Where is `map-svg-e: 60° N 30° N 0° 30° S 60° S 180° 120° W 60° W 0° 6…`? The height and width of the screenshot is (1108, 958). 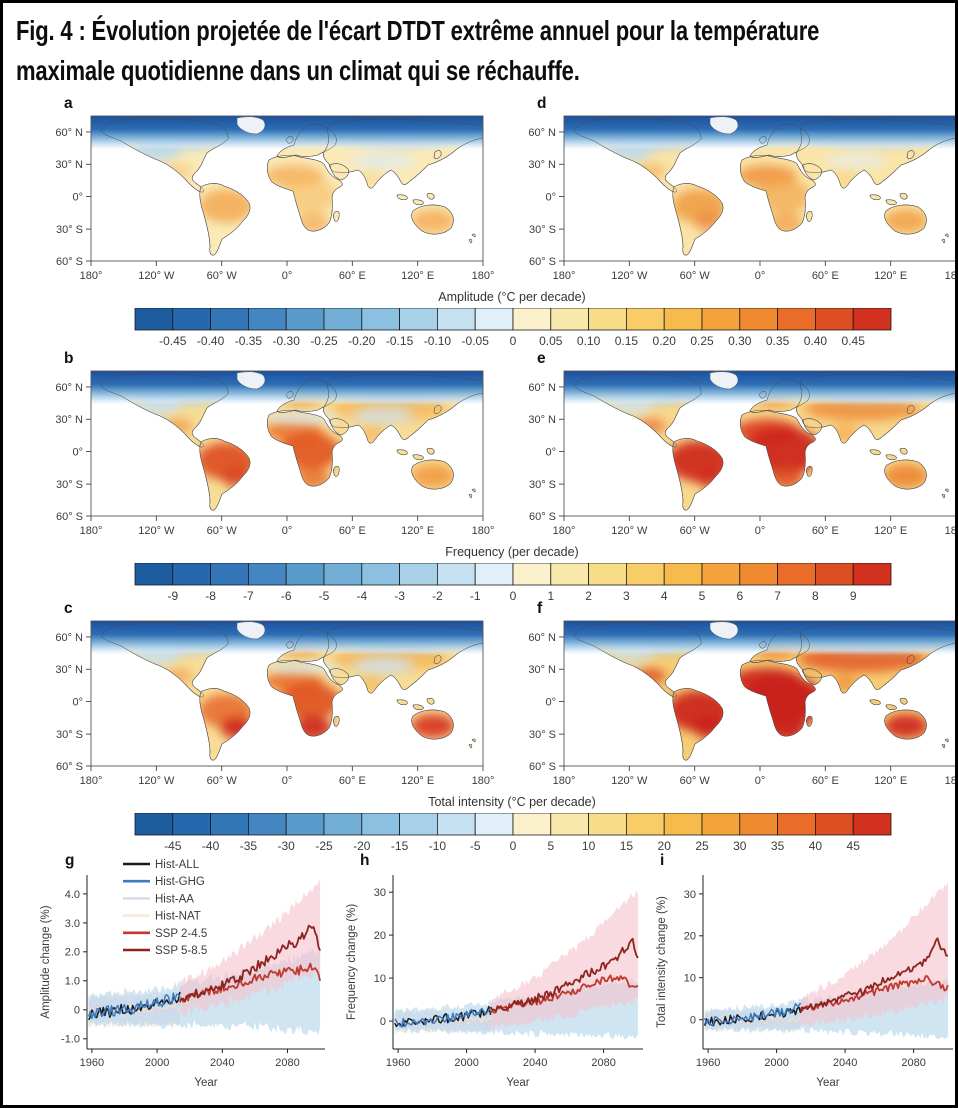
map-svg-e: 60° N 30° N 0° 30° S 60° S 180° 120° W 60° W 0° 6… is located at coordinates (743, 453).